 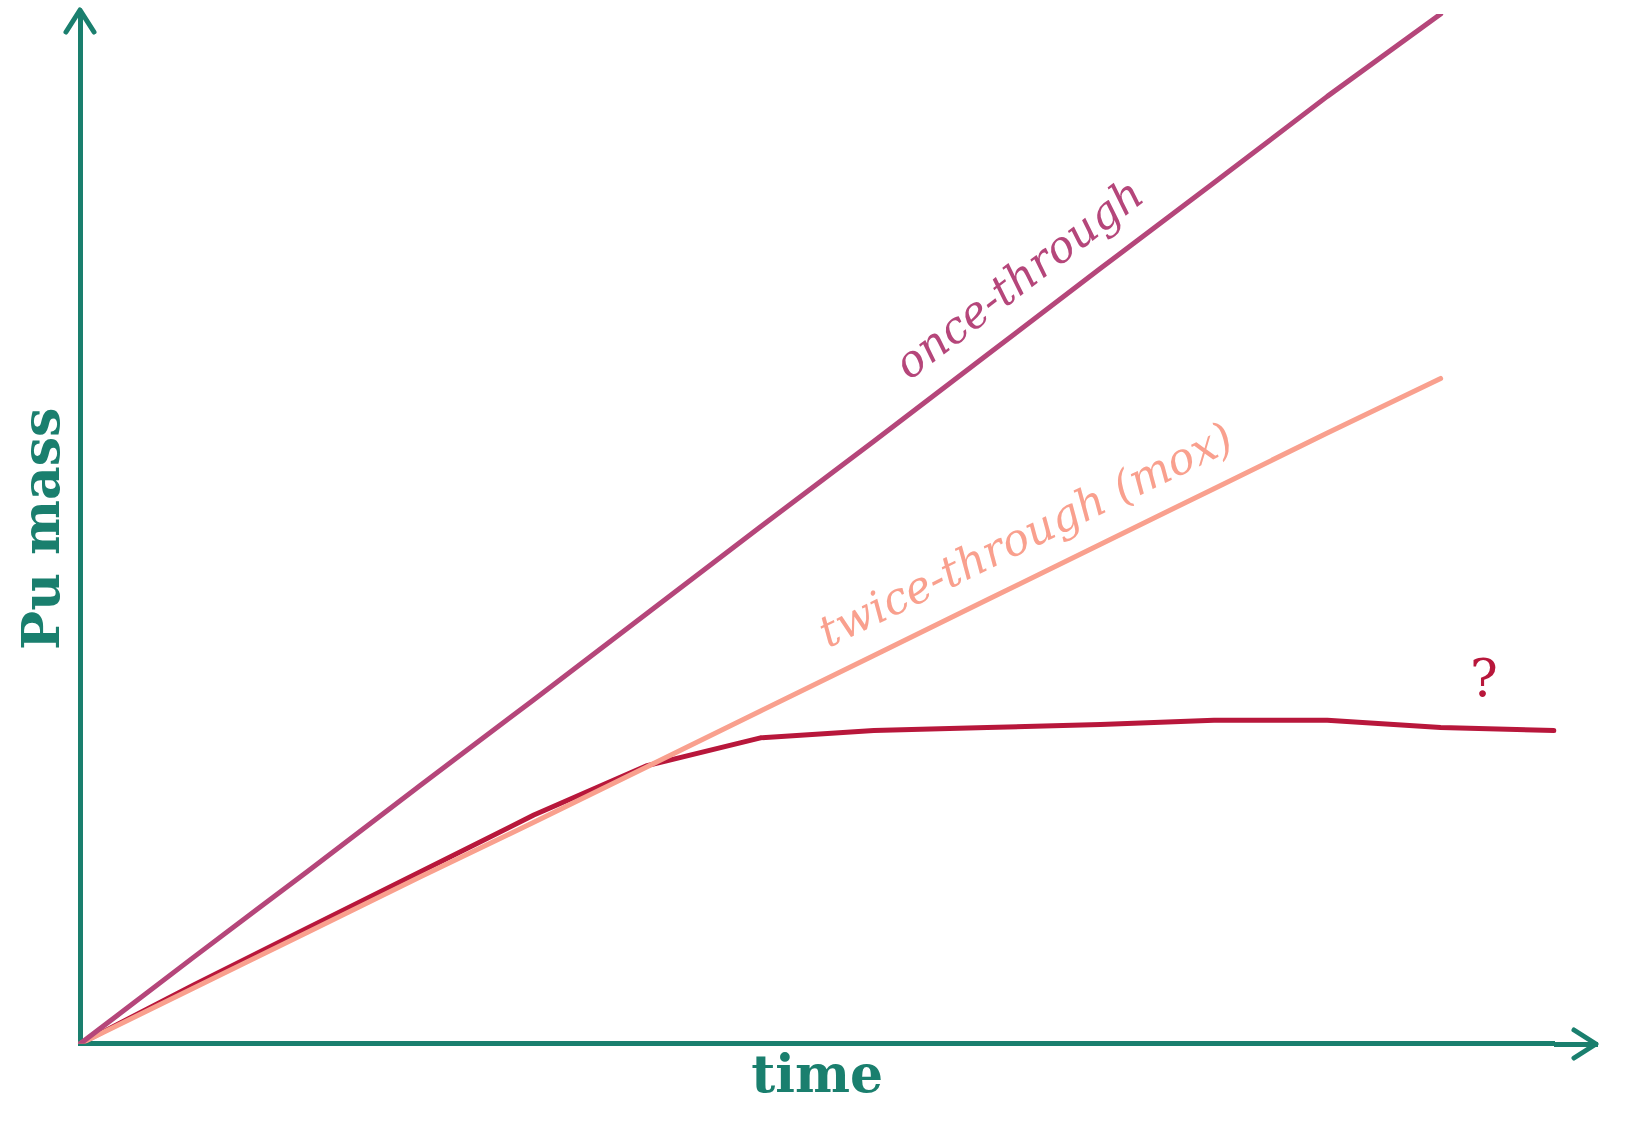 I want to click on x-axis-title: time, so click(x=817, y=1074).